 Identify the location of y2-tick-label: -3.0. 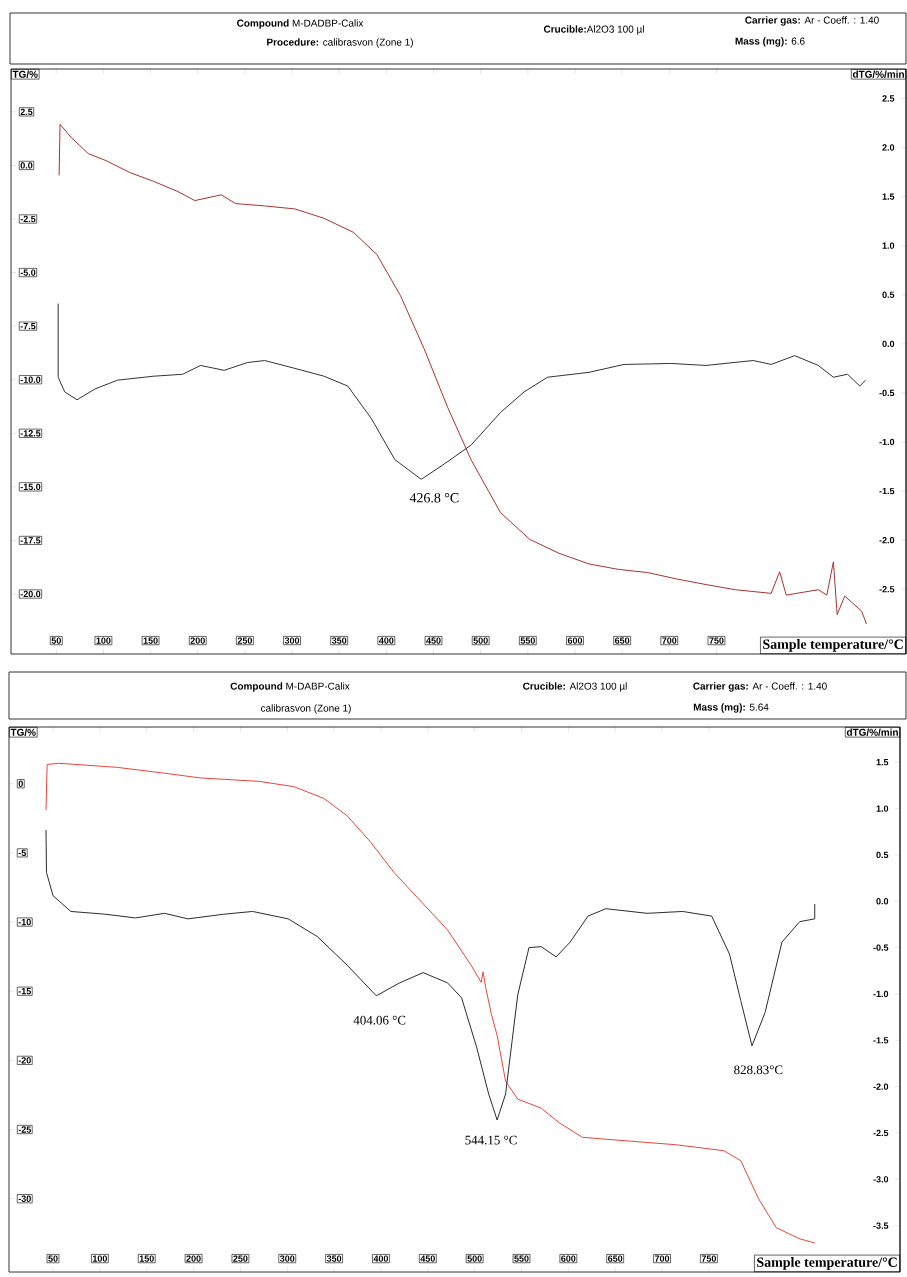
(881, 1179).